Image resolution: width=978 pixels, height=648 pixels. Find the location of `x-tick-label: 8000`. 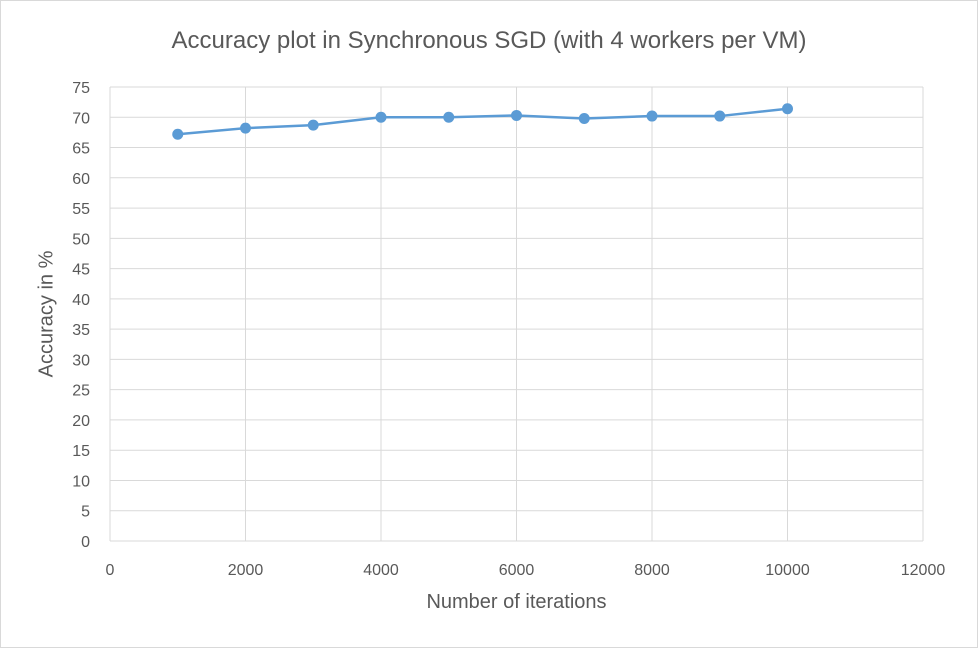

x-tick-label: 8000 is located at coordinates (652, 570).